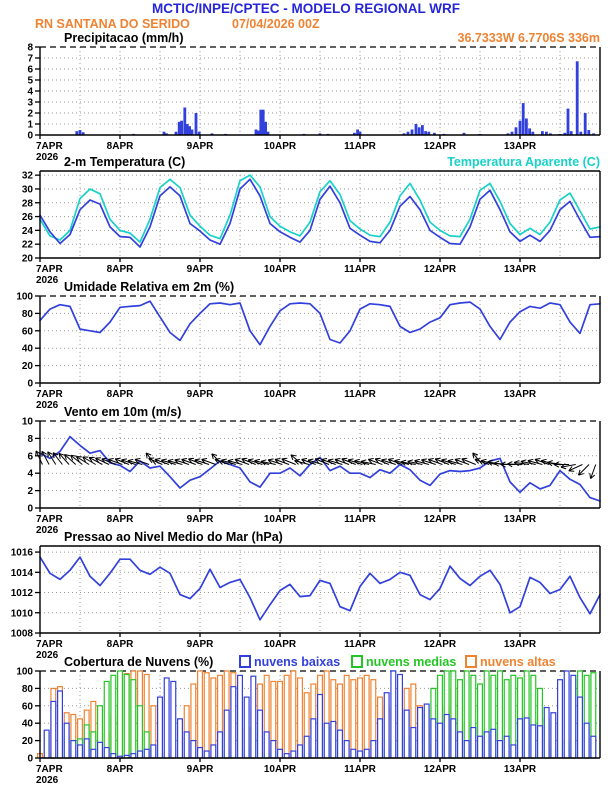 This screenshot has width=612, height=792. Describe the element at coordinates (133, 719) in the screenshot. I see `cloud-bar-nuvens-medias` at that location.